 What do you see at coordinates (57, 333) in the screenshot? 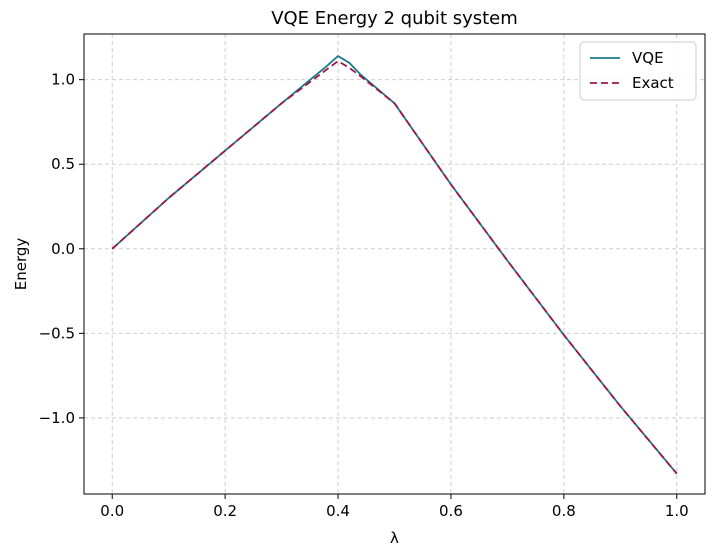
I see `y-tick-label: −0.5` at bounding box center [57, 333].